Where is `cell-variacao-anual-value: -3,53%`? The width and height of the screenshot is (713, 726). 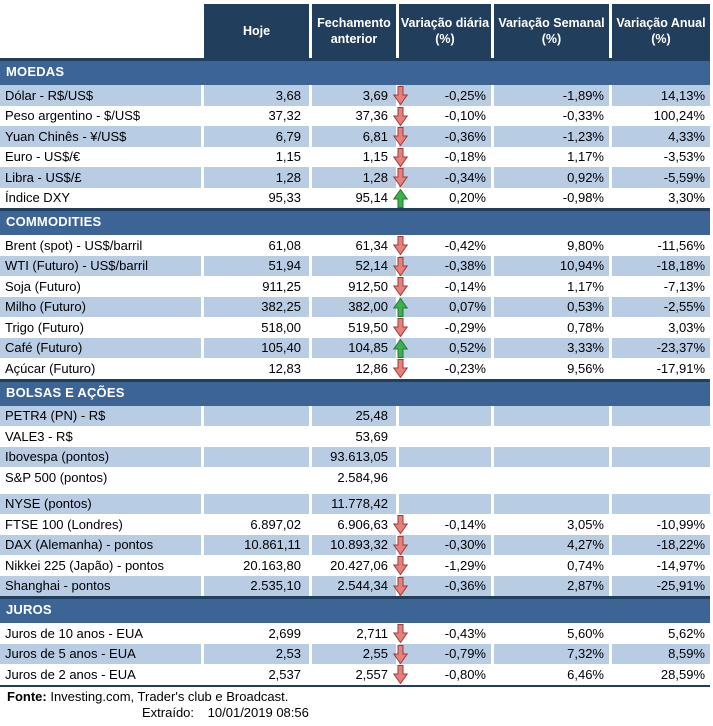
cell-variacao-anual-value: -3,53% is located at coordinates (684, 157).